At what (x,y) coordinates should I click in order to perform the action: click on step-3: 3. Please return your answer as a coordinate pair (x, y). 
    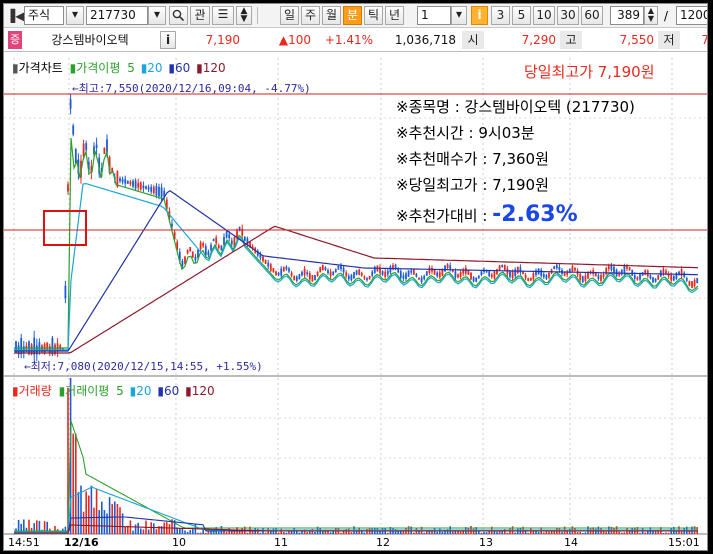
    Looking at the image, I should click on (500, 15).